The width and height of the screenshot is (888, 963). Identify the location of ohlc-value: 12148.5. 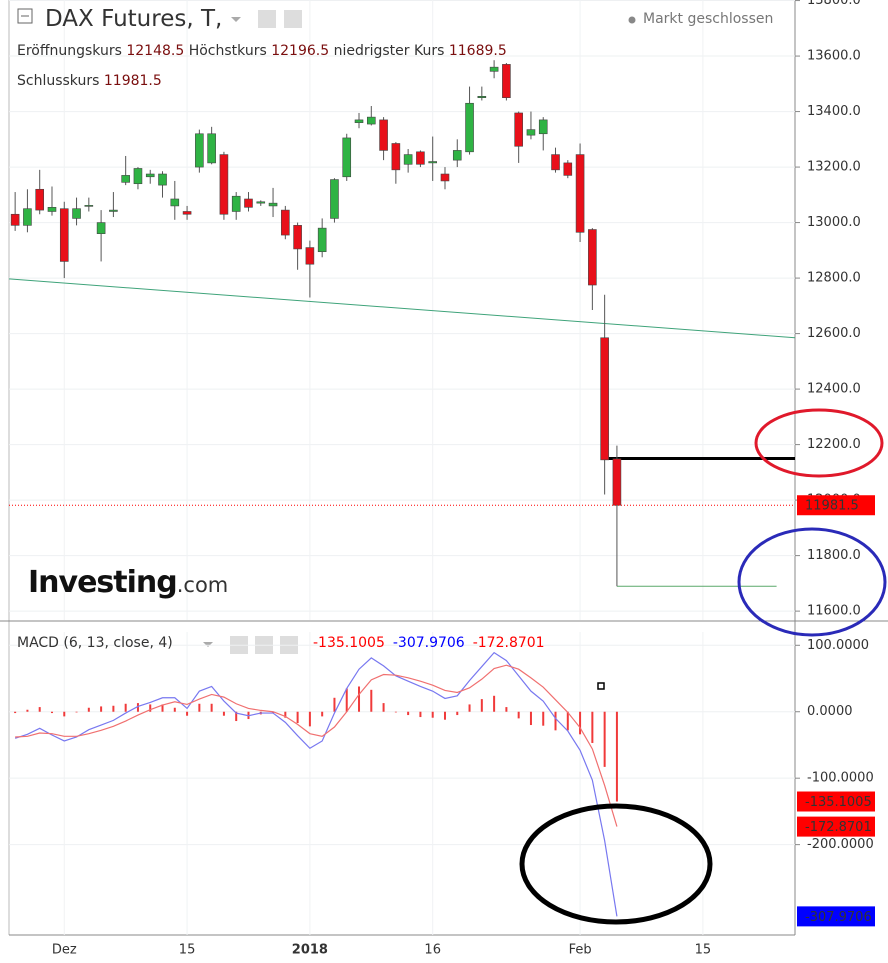
(155, 51).